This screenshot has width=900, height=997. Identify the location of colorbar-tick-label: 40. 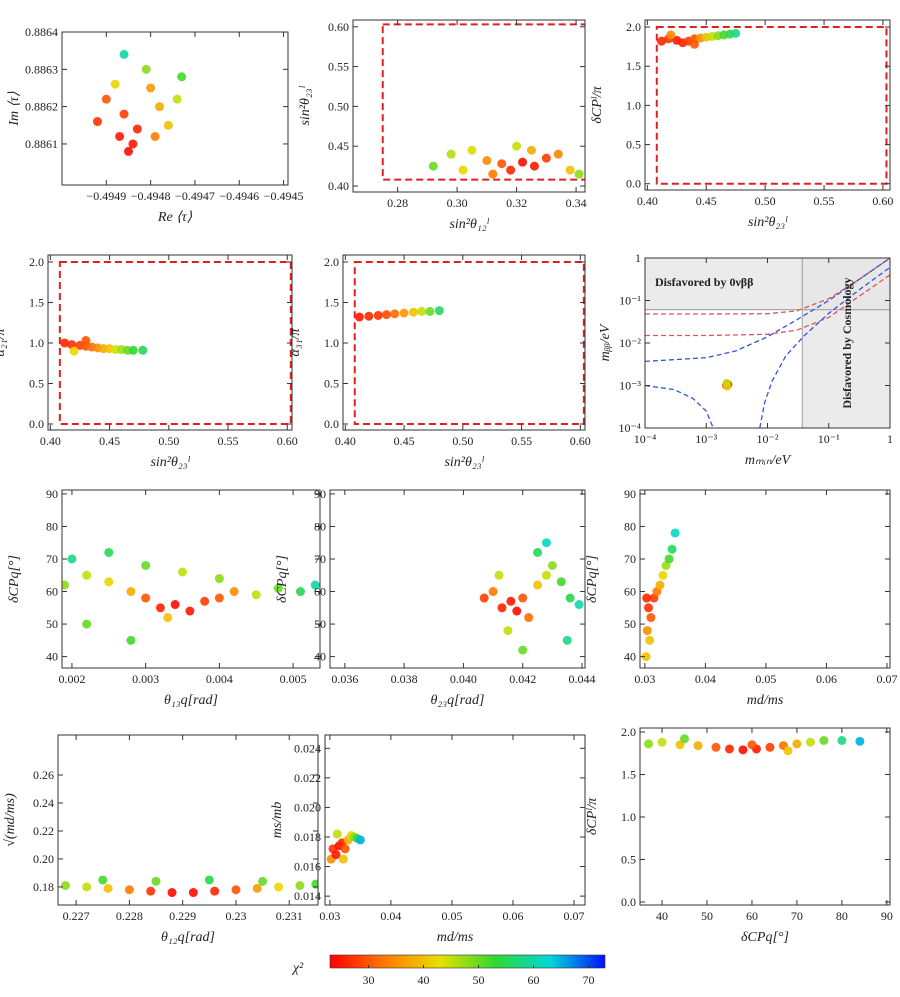
(424, 980).